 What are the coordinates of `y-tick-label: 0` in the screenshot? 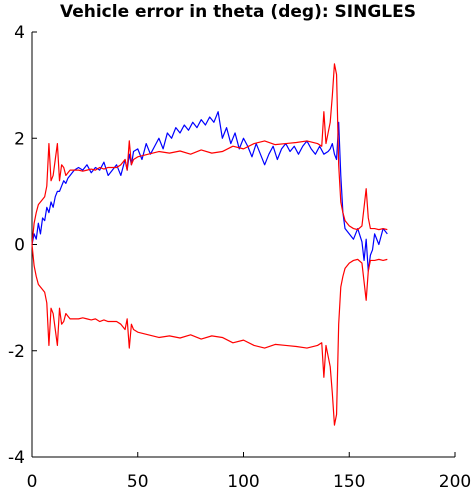 It's located at (19, 246).